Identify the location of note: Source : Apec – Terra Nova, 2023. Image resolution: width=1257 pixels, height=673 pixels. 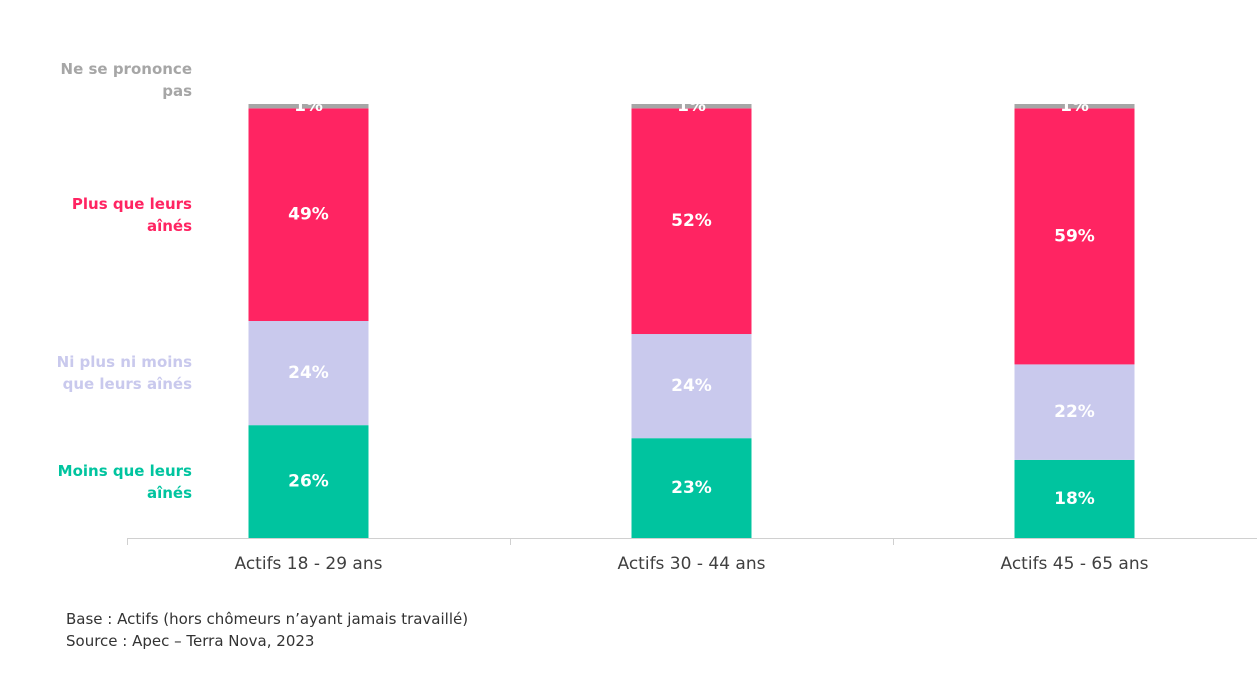
(190, 641).